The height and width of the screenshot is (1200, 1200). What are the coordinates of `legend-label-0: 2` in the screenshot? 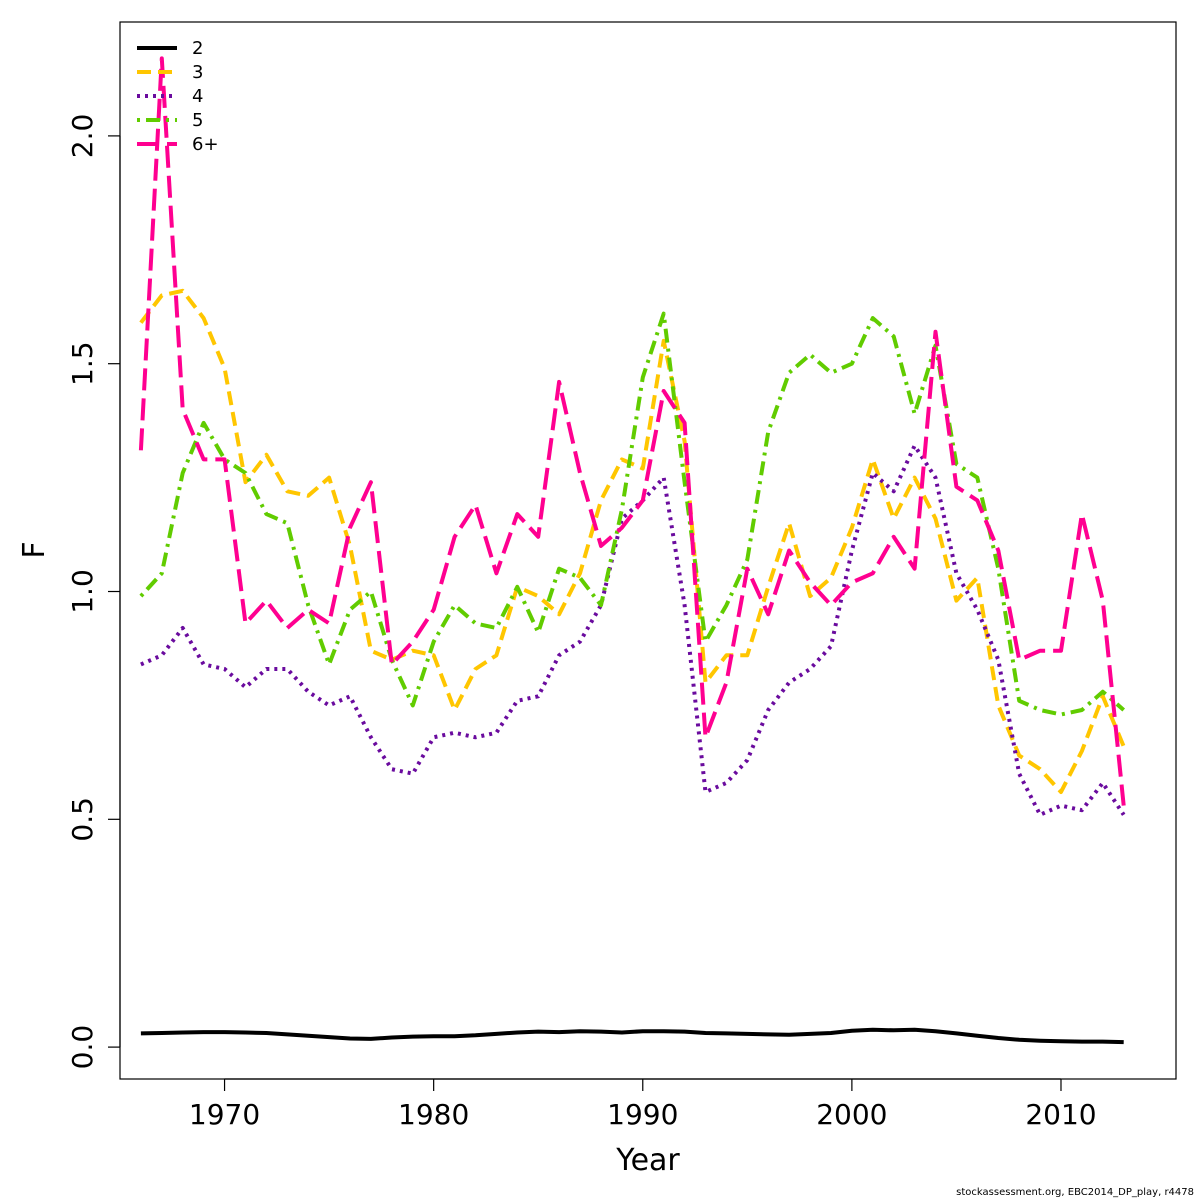 It's located at (197, 48).